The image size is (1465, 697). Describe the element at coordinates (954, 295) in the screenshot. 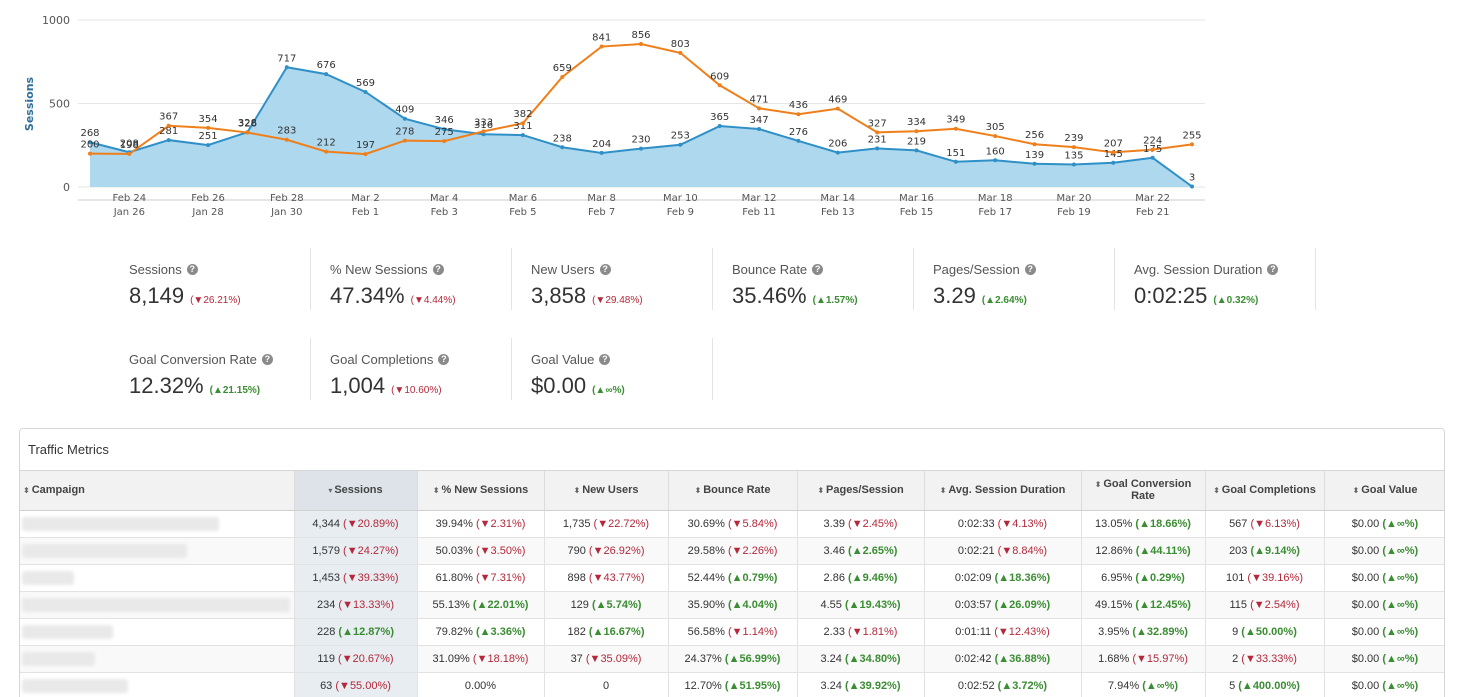

I see `scorecard-value: 3.29` at that location.